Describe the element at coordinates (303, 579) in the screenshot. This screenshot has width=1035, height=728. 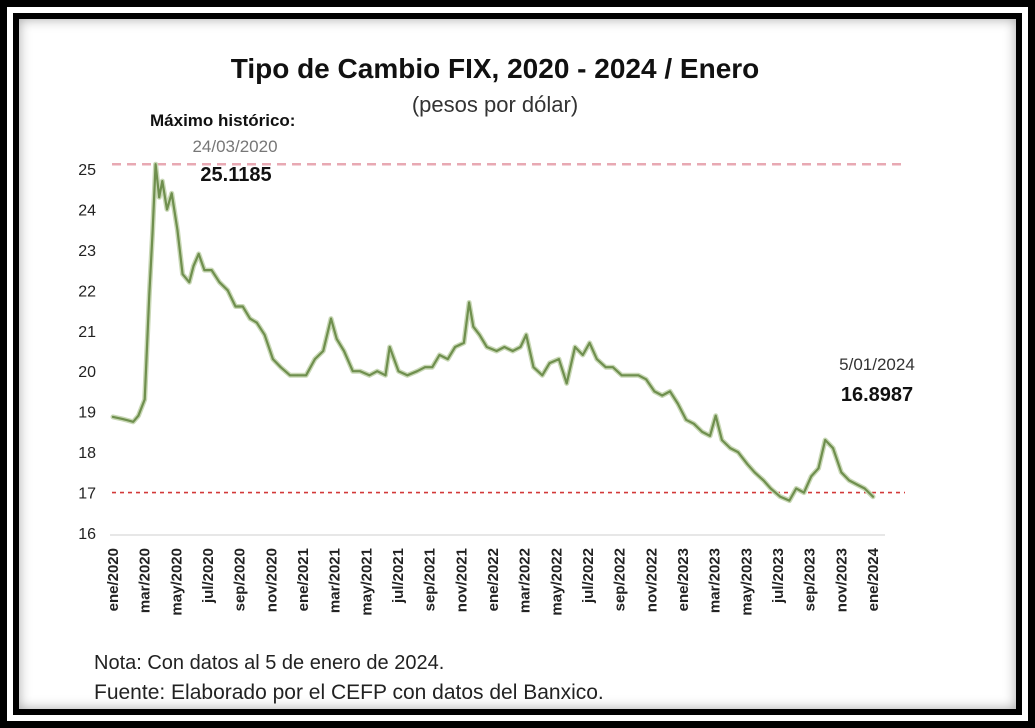
I see `x-tick-label: ene/2021` at that location.